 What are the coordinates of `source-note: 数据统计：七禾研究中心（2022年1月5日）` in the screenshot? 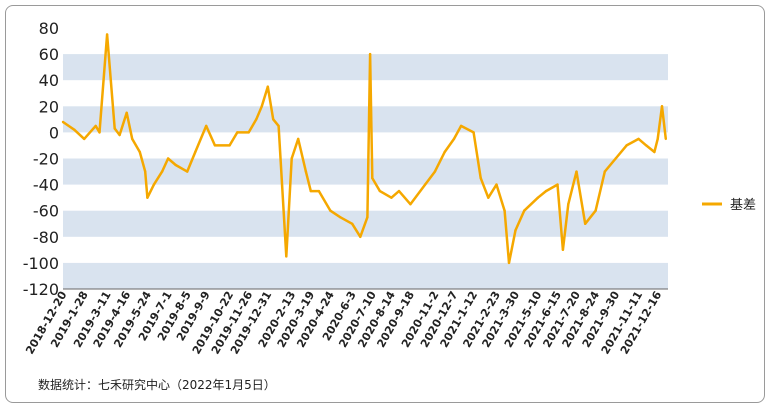 It's located at (157, 385).